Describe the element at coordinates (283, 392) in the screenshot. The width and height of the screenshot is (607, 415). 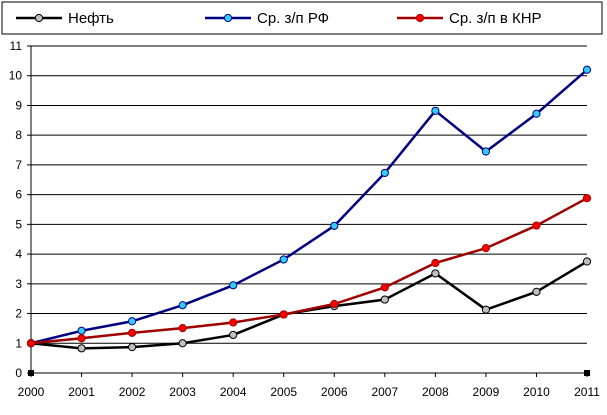
I see `x-tick-label-5: 2005` at that location.